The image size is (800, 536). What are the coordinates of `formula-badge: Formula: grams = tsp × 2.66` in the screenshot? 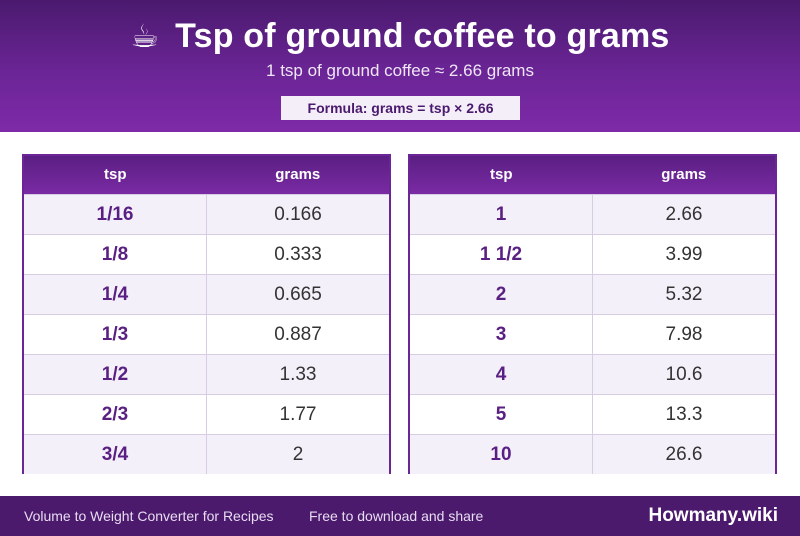 It's located at (400, 108).